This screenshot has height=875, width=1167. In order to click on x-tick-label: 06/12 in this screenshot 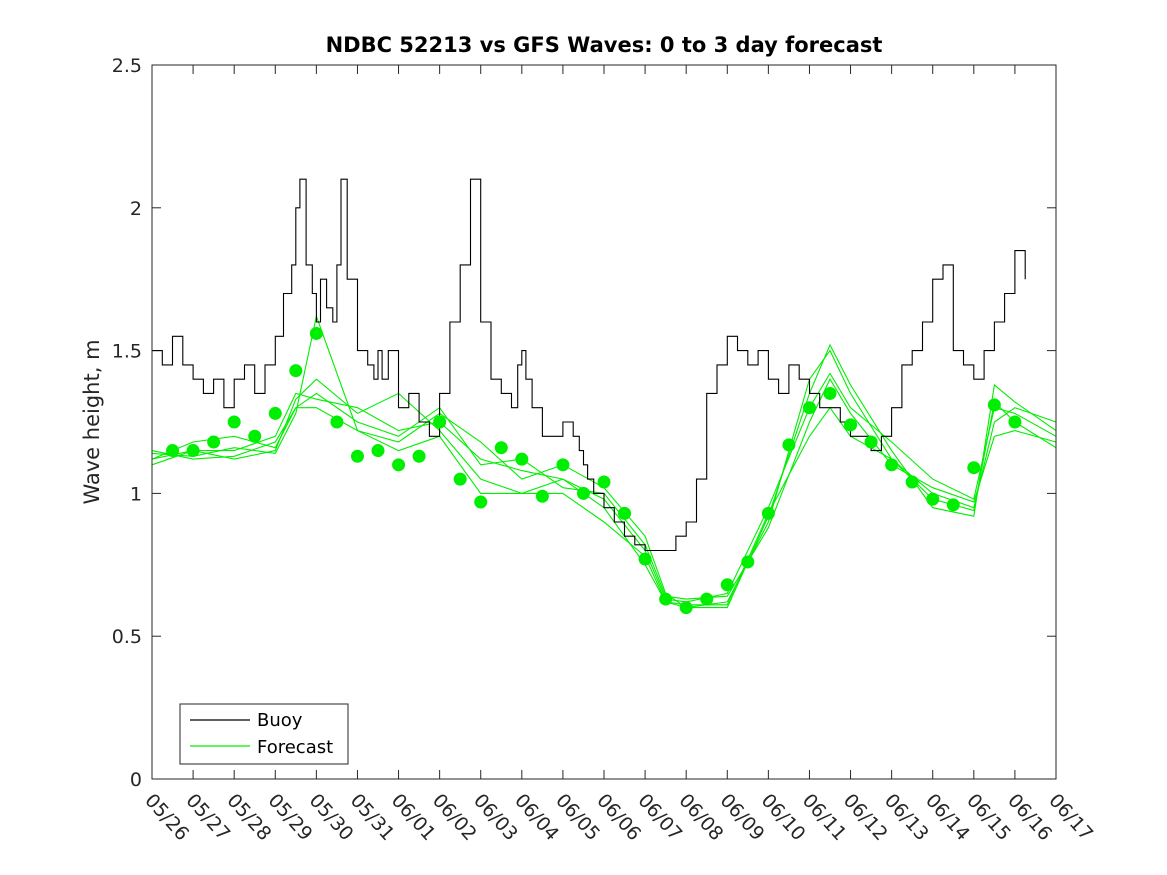, I will do `click(865, 817)`.